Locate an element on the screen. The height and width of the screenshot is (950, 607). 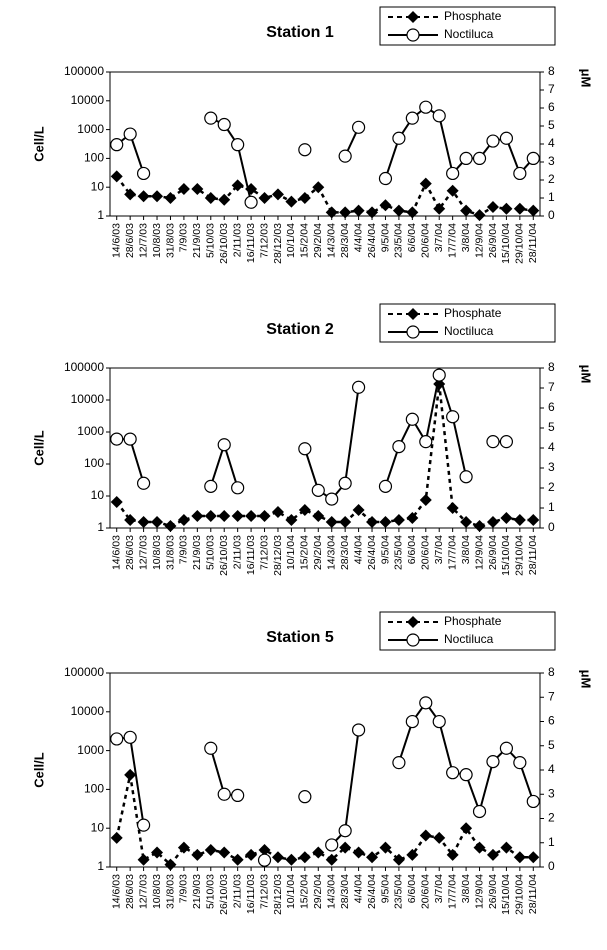
y2-tick-label: 7 is located at coordinates (551, 387).